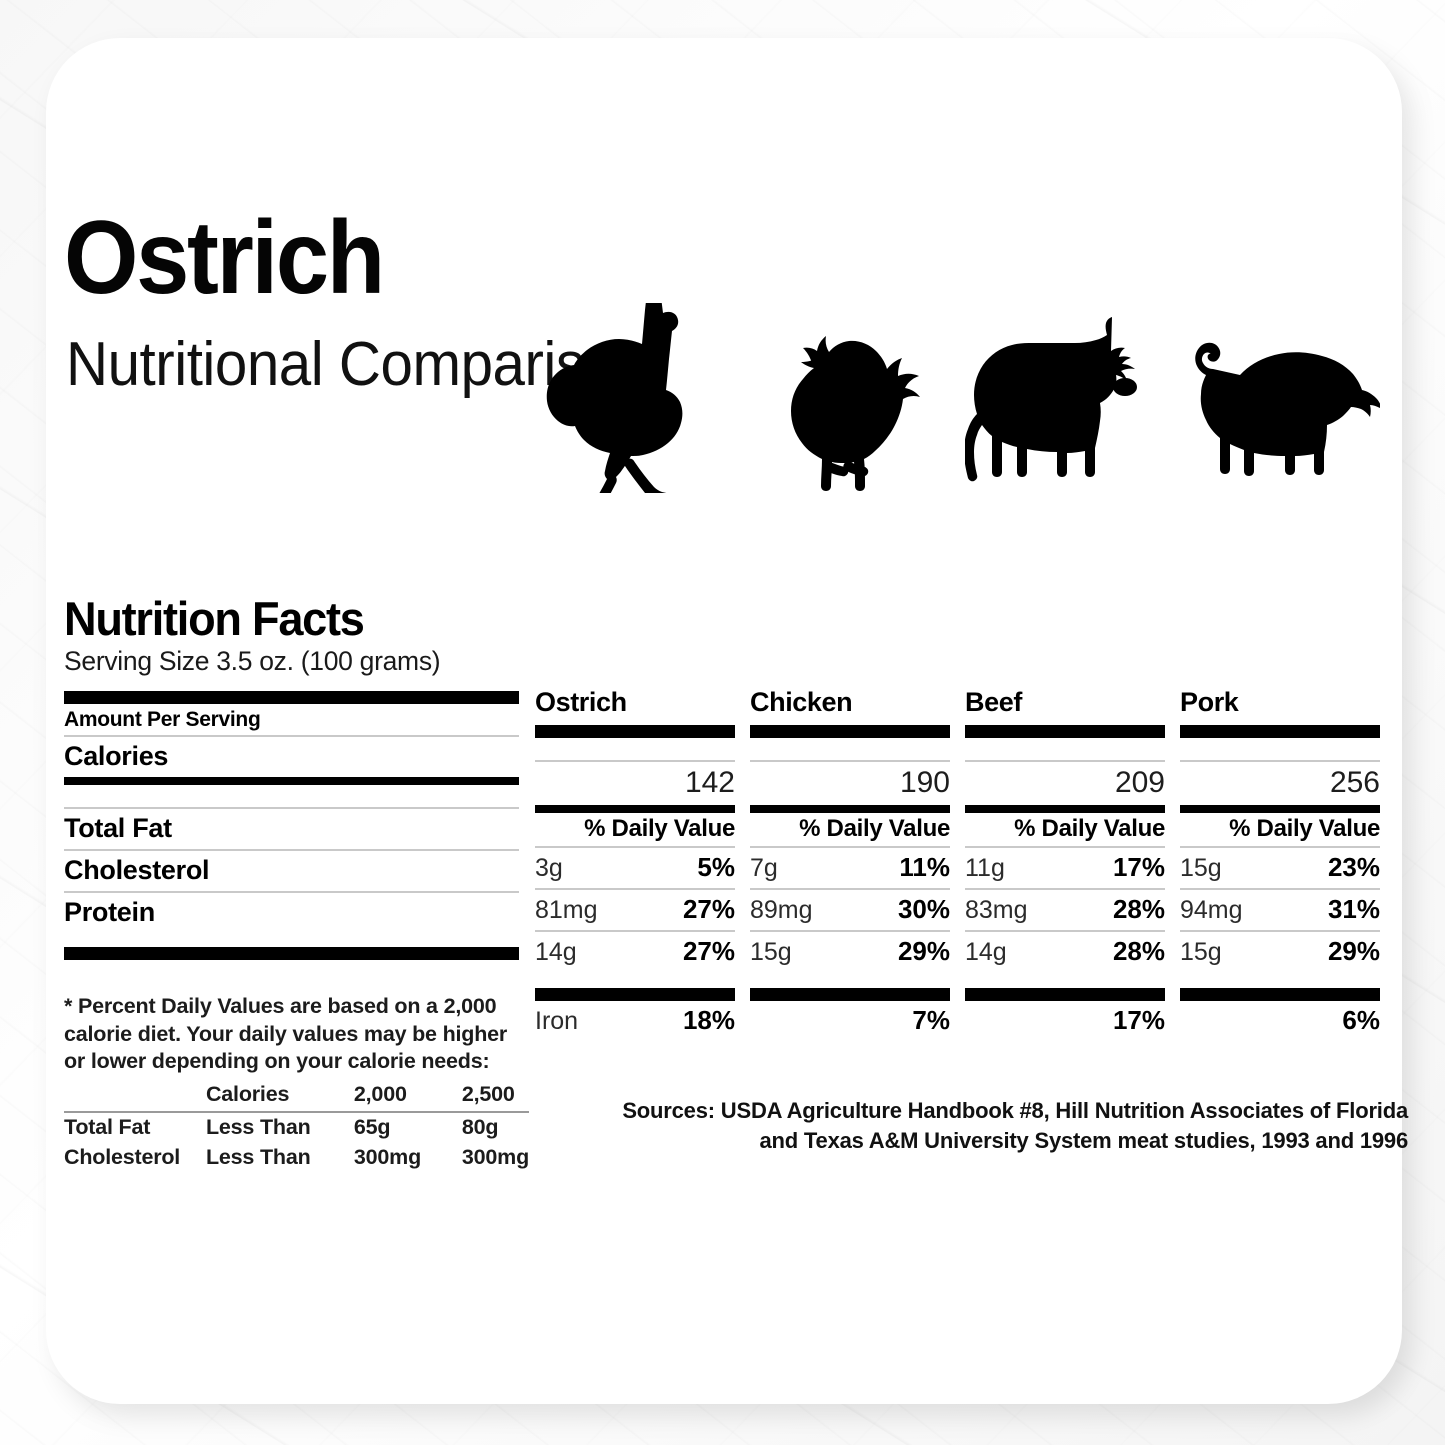 This screenshot has height=1445, width=1445. I want to click on iron-row: 17%, so click(1065, 1020).